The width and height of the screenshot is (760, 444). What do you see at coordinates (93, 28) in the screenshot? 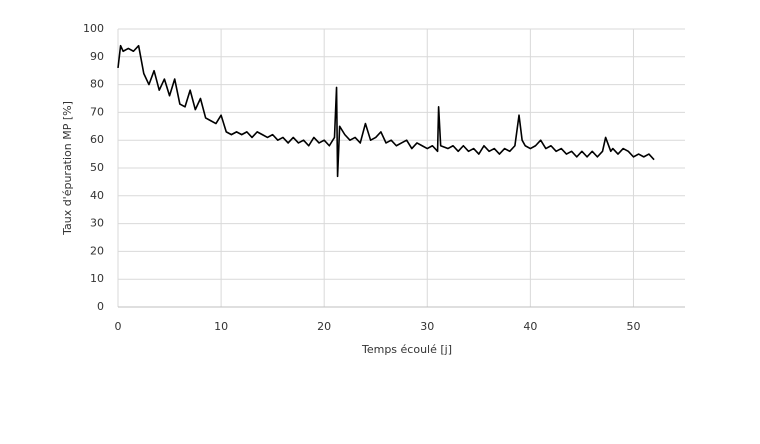
I see `y-tick-label: 100` at bounding box center [93, 28].